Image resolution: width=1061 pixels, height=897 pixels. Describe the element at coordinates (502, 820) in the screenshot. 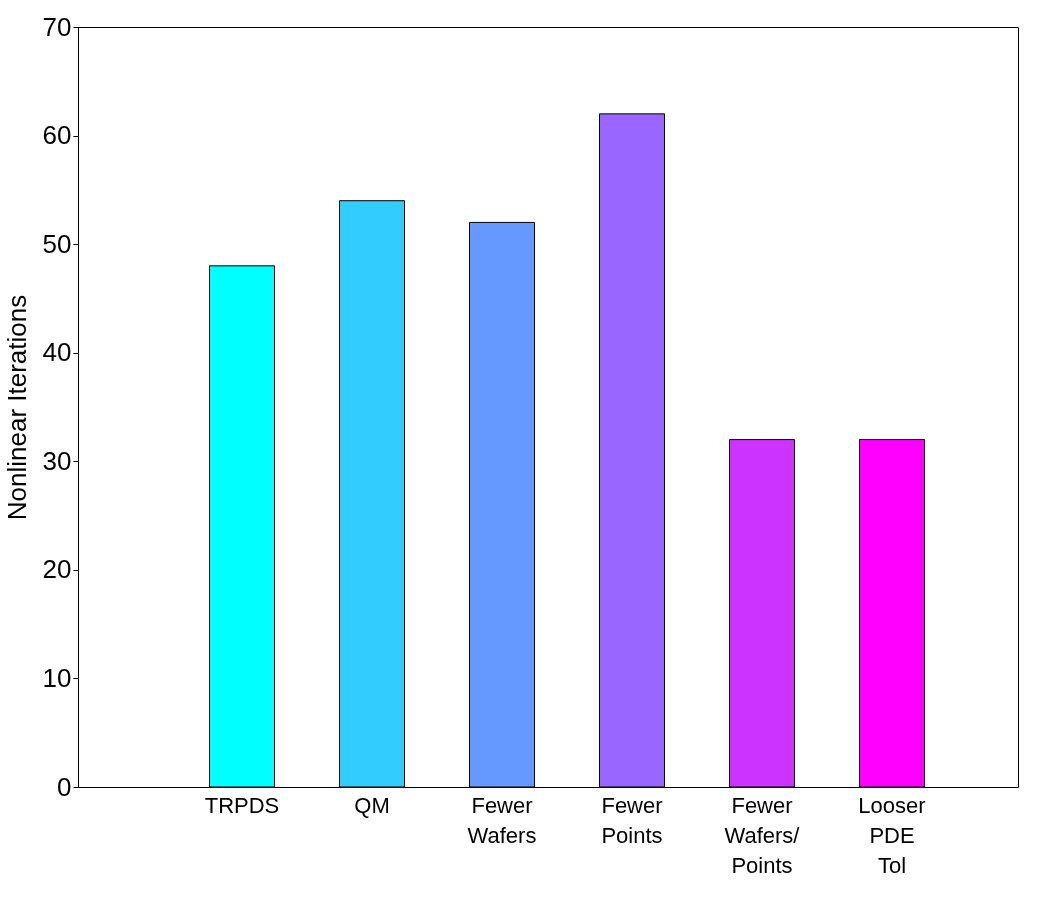

I see `x-tick-label: Fewer Wafers` at that location.